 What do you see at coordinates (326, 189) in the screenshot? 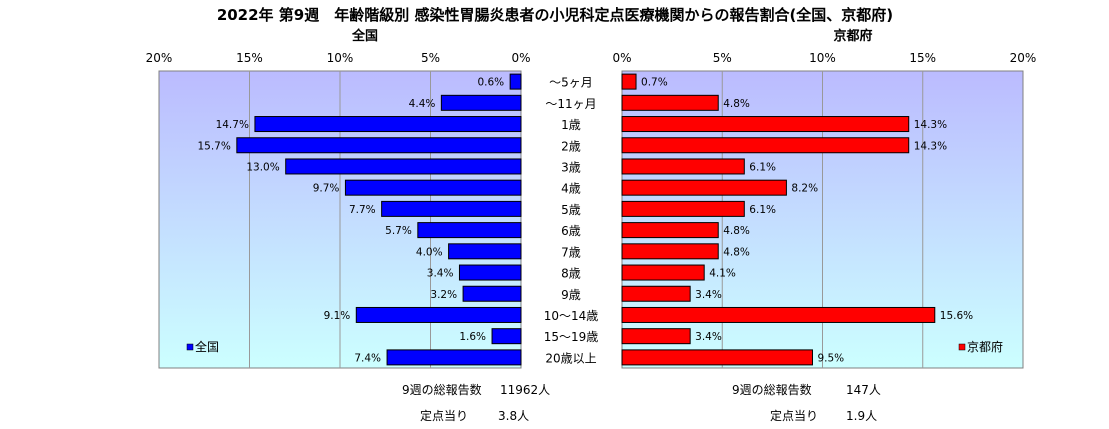
I see `data-label-national: 9.7%` at bounding box center [326, 189].